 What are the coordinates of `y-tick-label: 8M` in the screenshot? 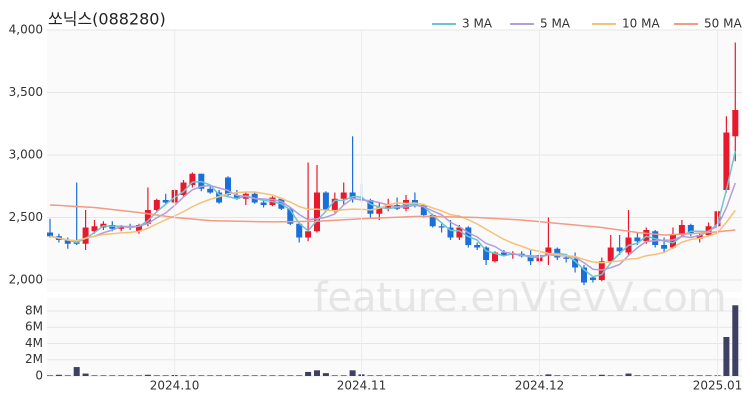 It's located at (34, 310).